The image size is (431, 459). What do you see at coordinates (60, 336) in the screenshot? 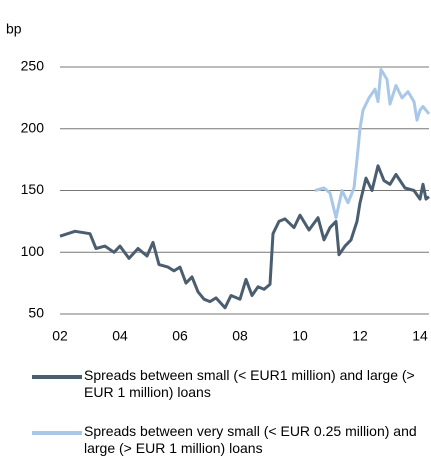
I see `x-tick-label: 02` at bounding box center [60, 336].